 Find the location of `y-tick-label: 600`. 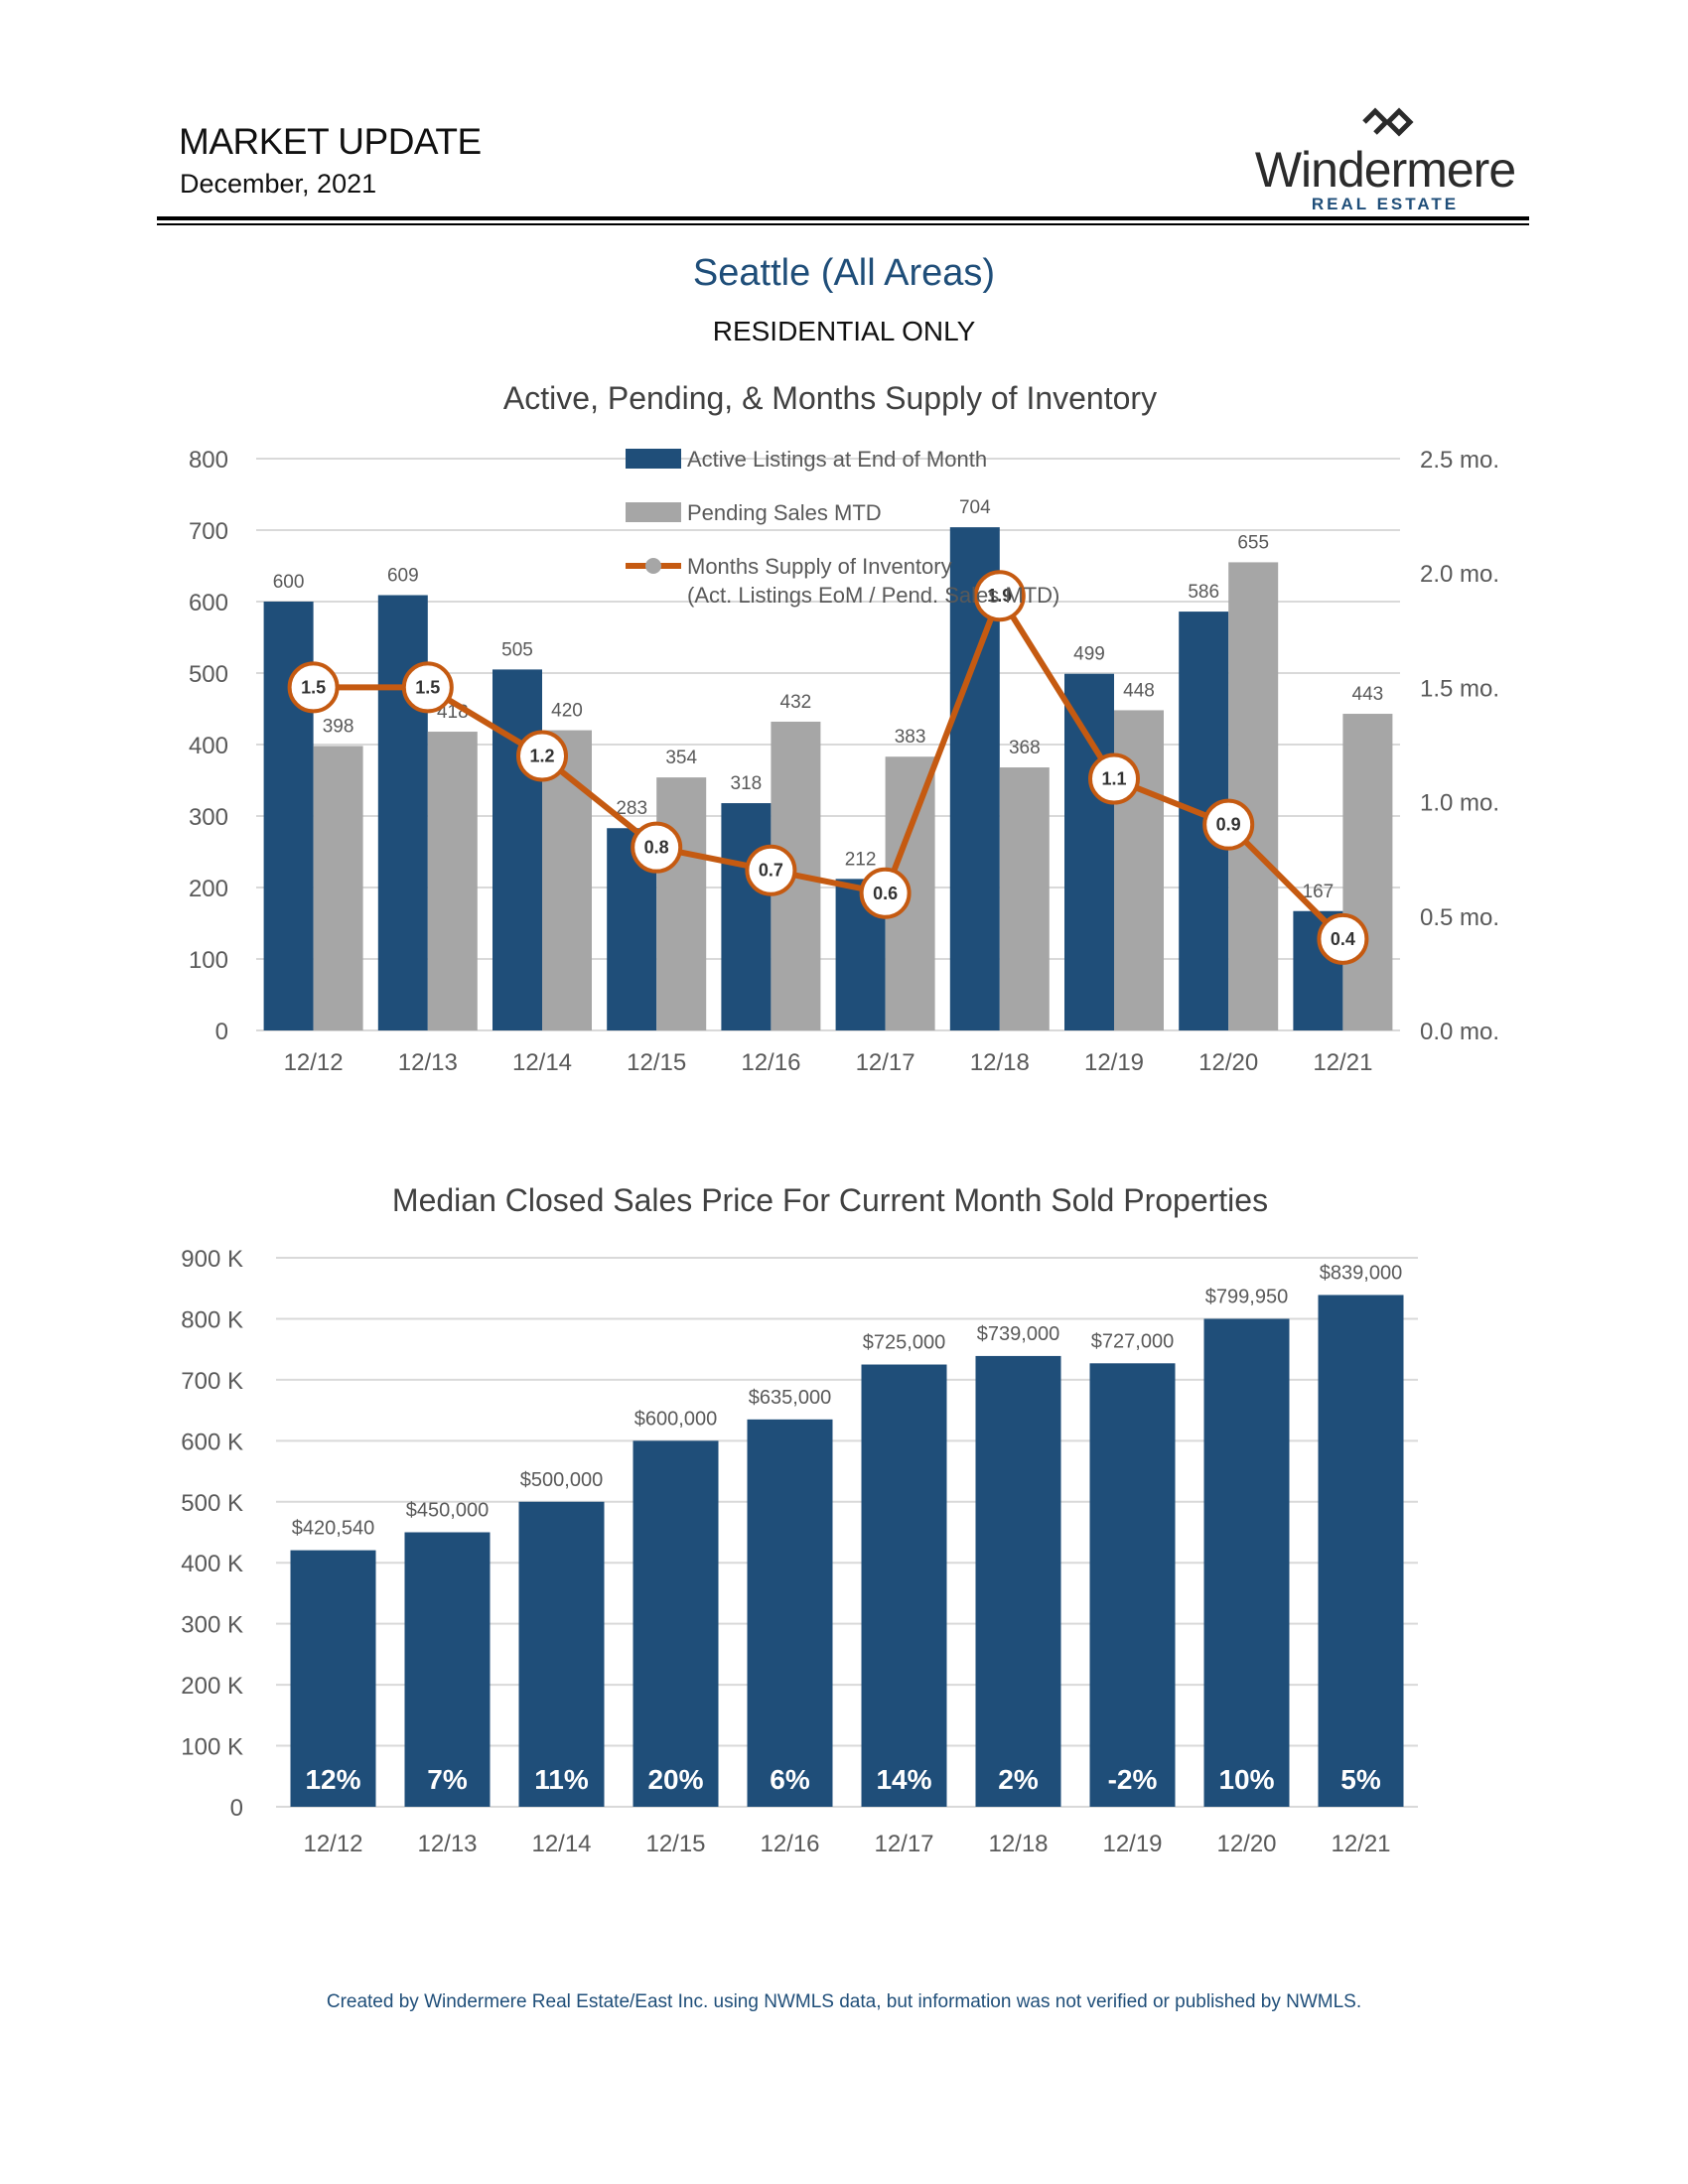

y-tick-label: 600 is located at coordinates (208, 603).